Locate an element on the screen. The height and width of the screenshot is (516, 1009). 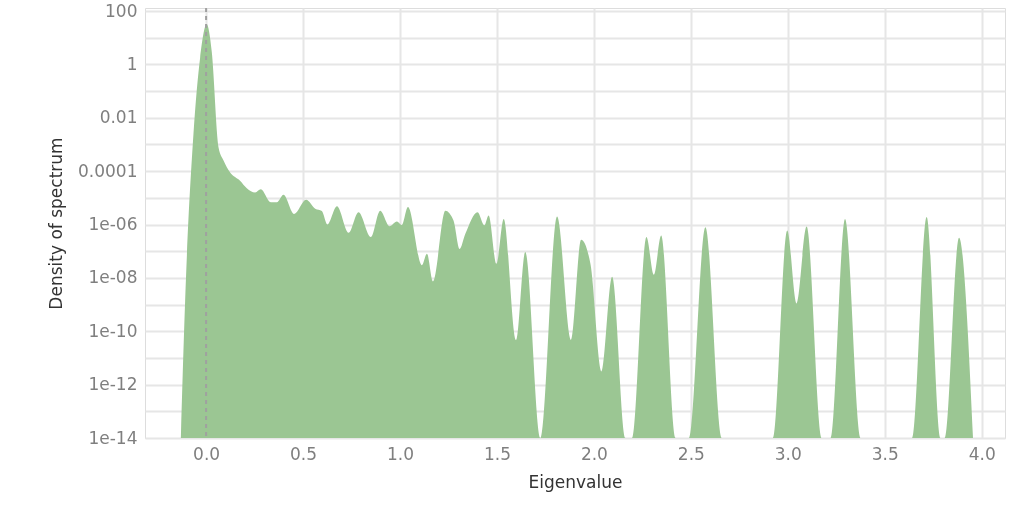
y-axis-title: Density of spectrum is located at coordinates (56, 223).